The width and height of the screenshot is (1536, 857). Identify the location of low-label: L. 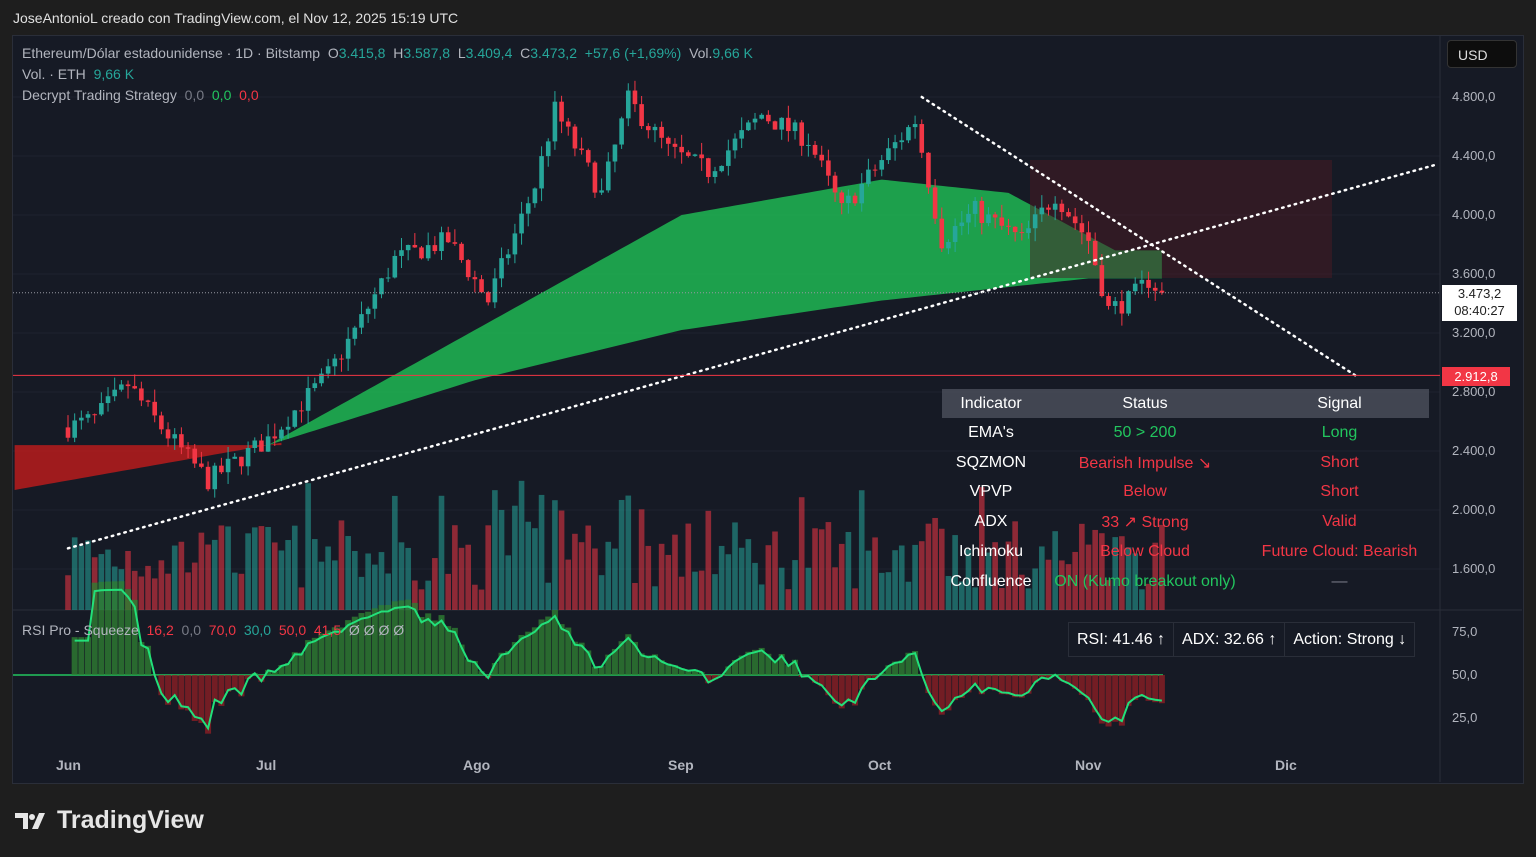
(461, 53).